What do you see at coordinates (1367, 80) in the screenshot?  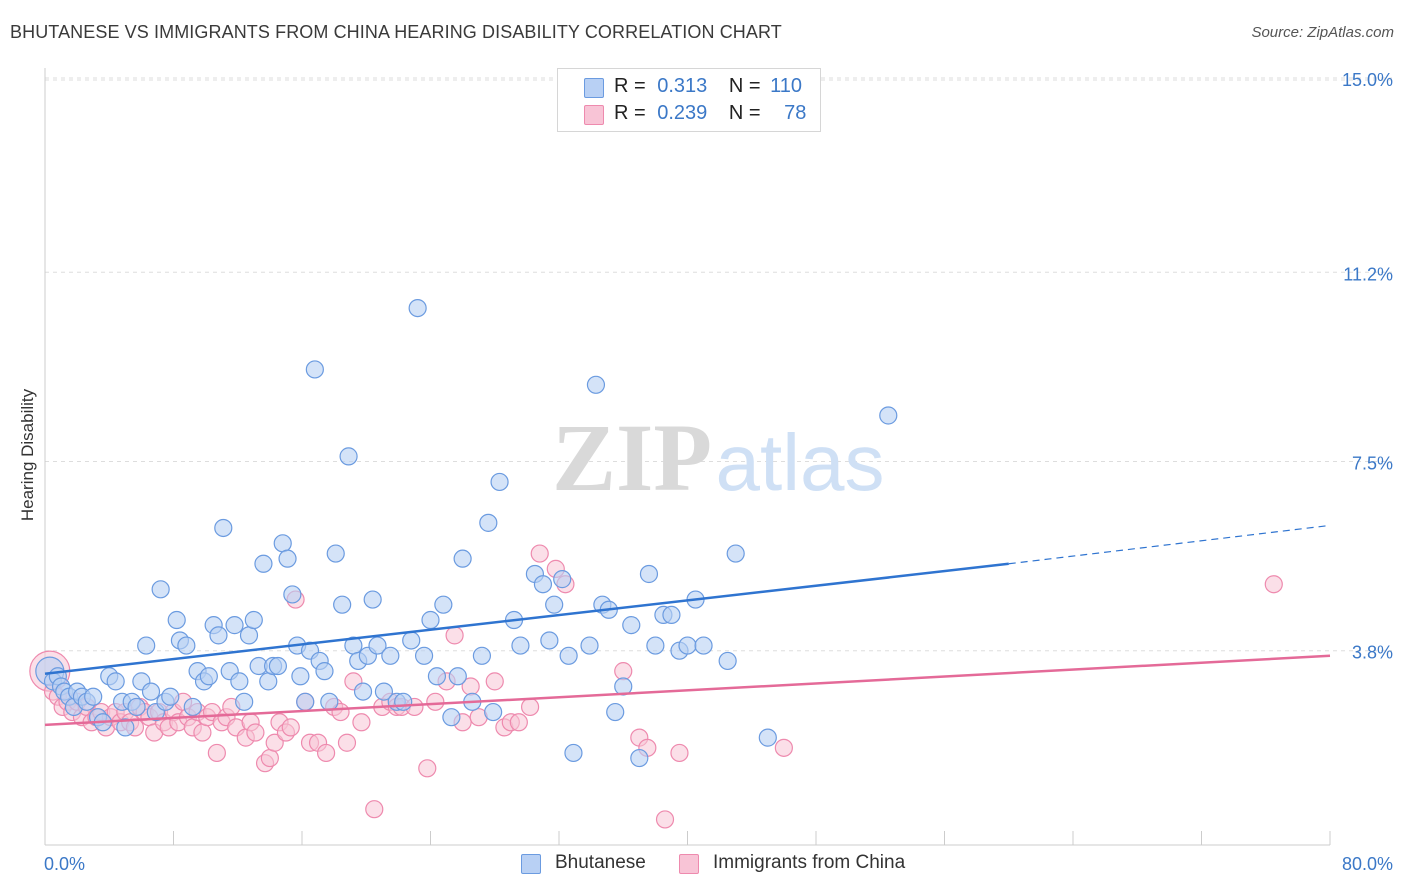 I see `y-tick-label: 15.0%` at bounding box center [1367, 80].